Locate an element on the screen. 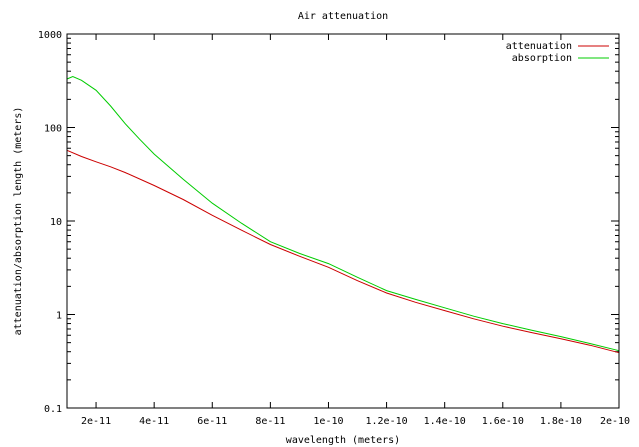 The width and height of the screenshot is (639, 447). x-tick-label: 4e-11 is located at coordinates (154, 421).